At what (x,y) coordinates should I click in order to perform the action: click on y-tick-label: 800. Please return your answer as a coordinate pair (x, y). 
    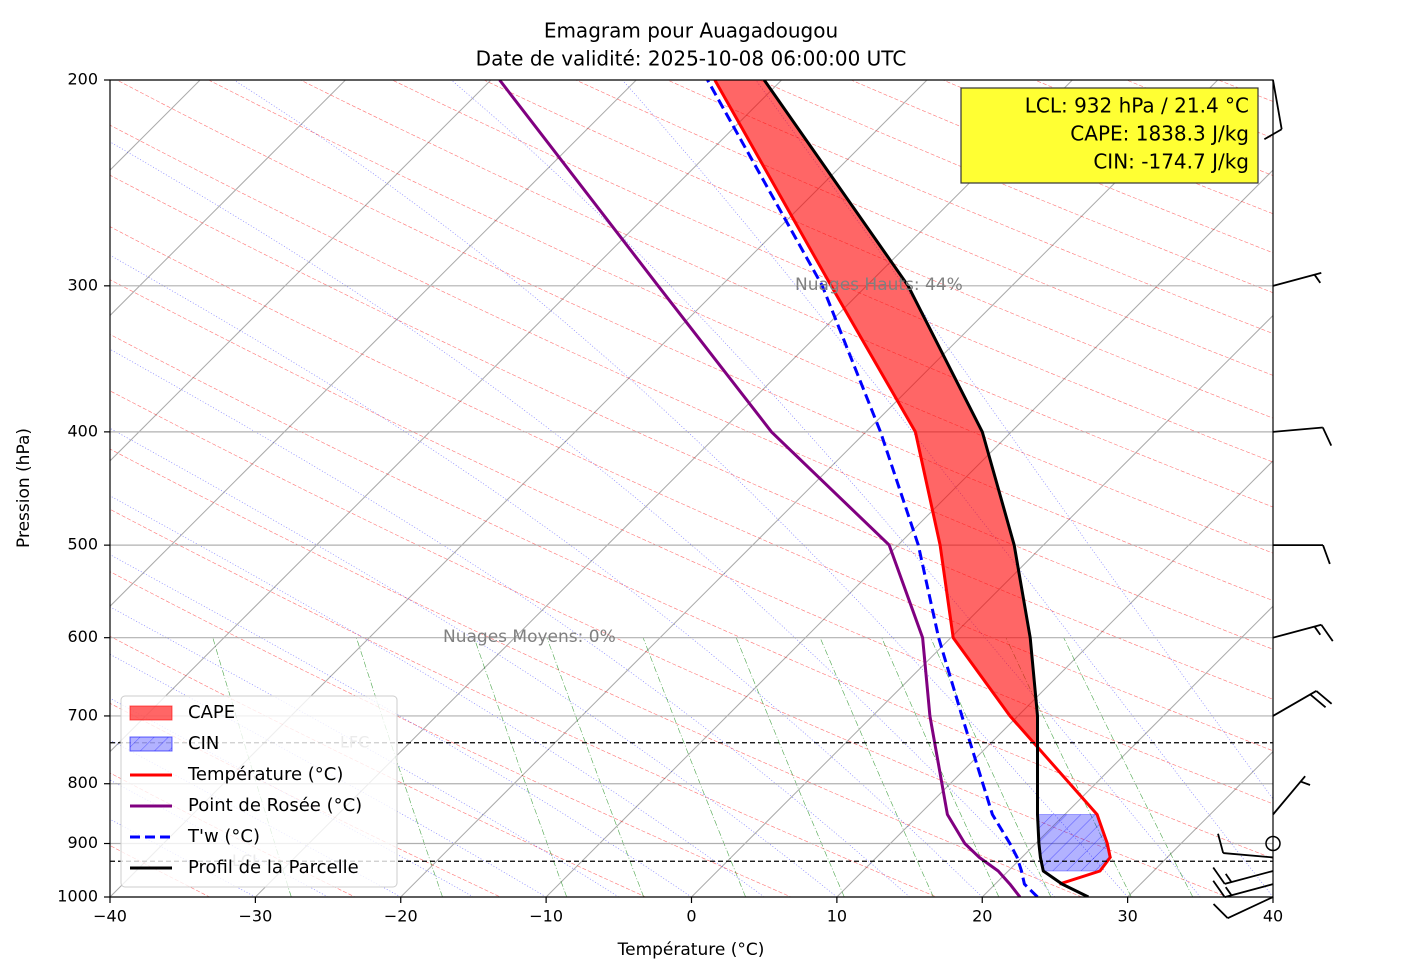
    Looking at the image, I should click on (82, 782).